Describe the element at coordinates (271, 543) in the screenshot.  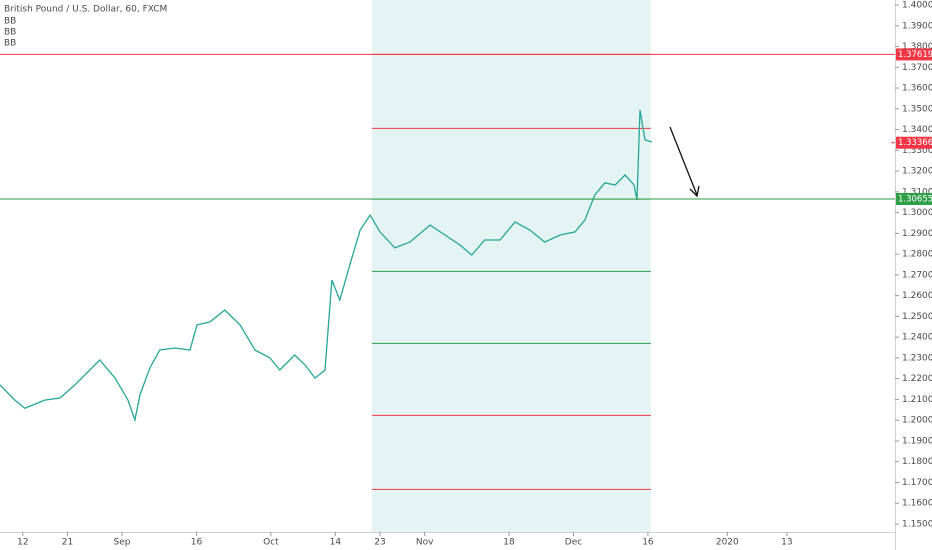
I see `x-tick-label: Oct` at that location.